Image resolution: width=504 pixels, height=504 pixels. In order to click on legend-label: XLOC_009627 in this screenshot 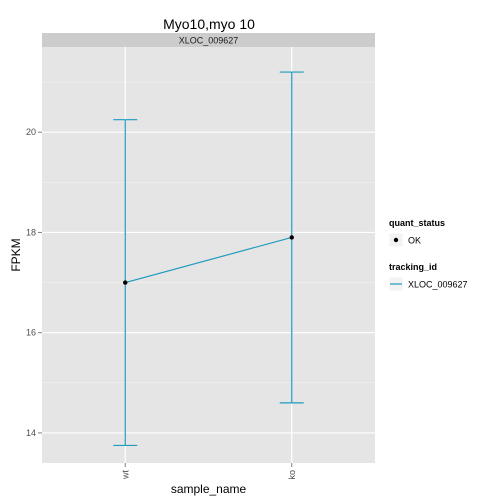, I will do `click(438, 285)`.